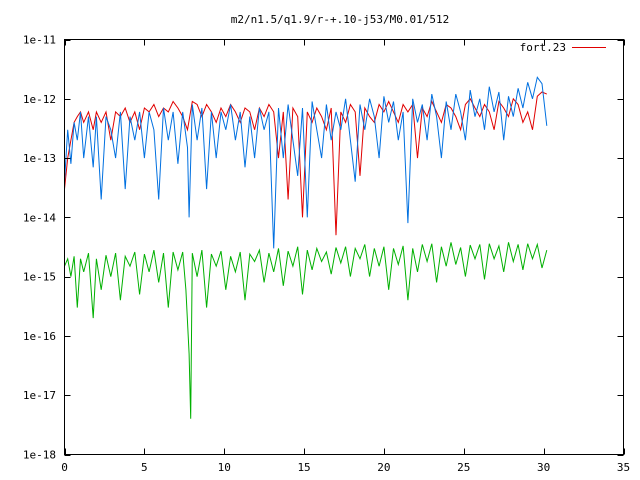 The height and width of the screenshot is (480, 640). Describe the element at coordinates (39, 158) in the screenshot. I see `y-tick-label: 1e-13` at that location.